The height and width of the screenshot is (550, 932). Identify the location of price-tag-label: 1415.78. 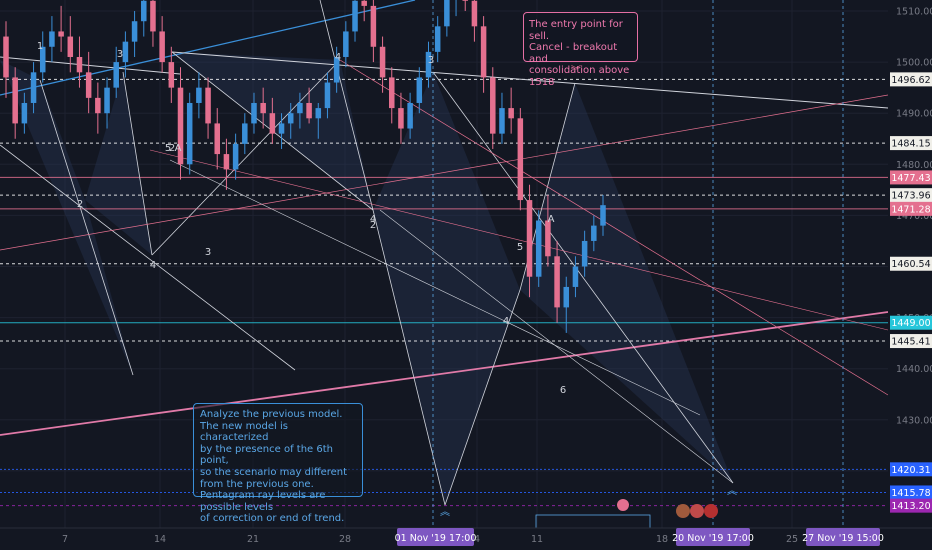
(910, 493).